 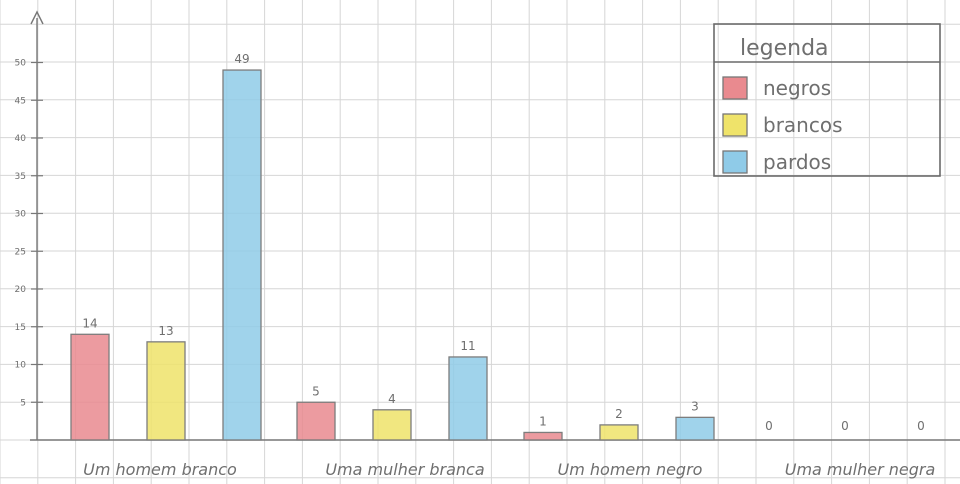 What do you see at coordinates (784, 48) in the screenshot?
I see `legend-title: legenda` at bounding box center [784, 48].